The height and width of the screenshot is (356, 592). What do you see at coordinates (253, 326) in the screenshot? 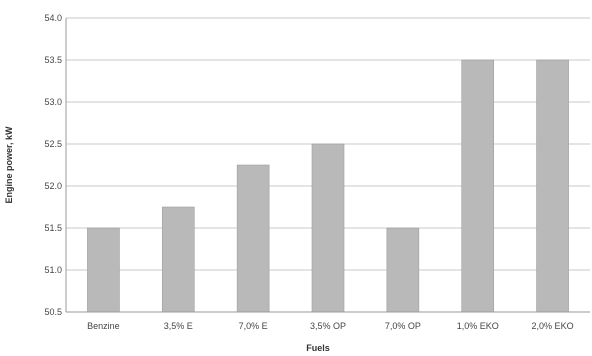
I see `x-tick-label: 7,0% E` at bounding box center [253, 326].